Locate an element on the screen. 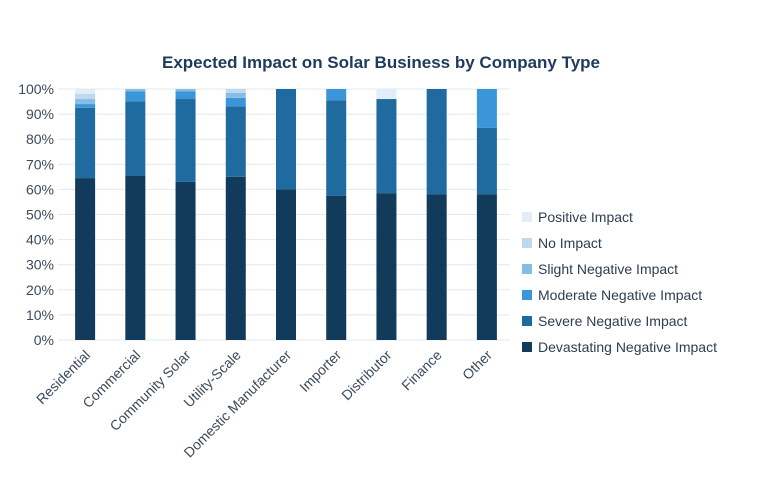 The height and width of the screenshot is (500, 770). x-tick-label: Finance is located at coordinates (421, 370).